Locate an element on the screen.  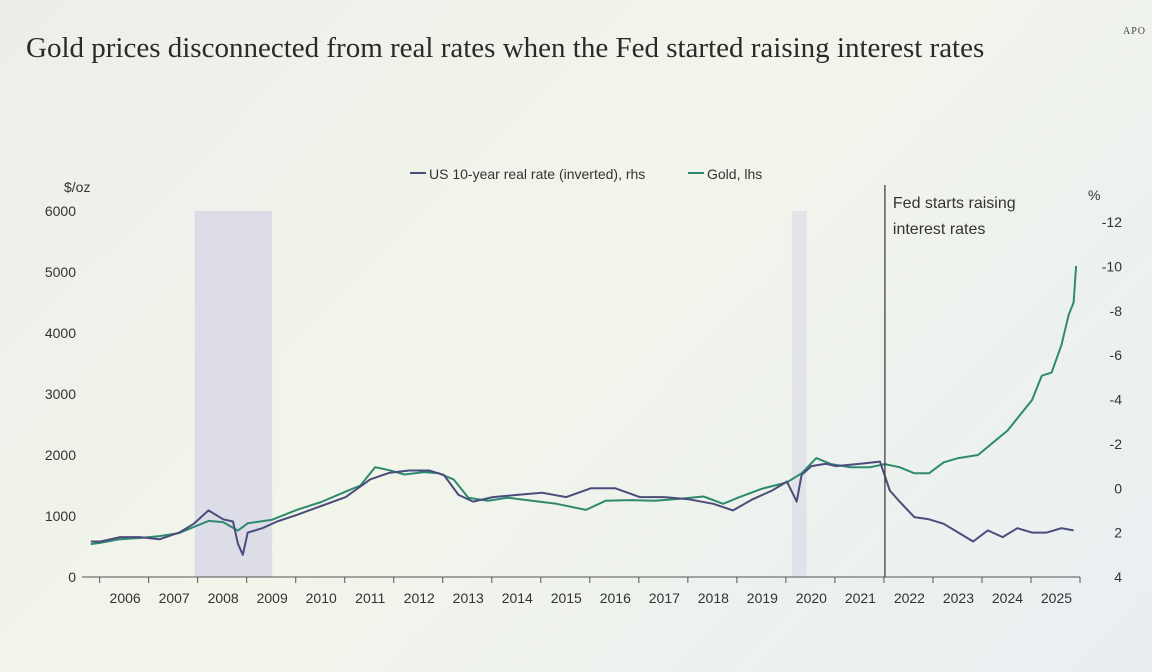
recession-shade-2008 is located at coordinates (233, 394).